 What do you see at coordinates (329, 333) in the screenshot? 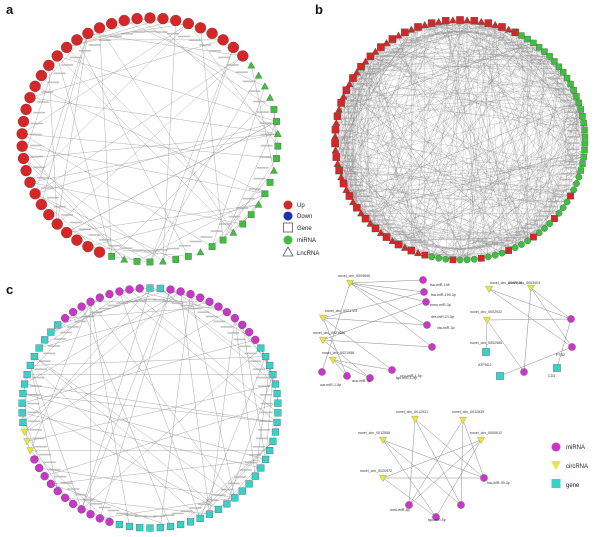
I see `subnetwork-node-label: novel_circ_0021680` at bounding box center [329, 333].